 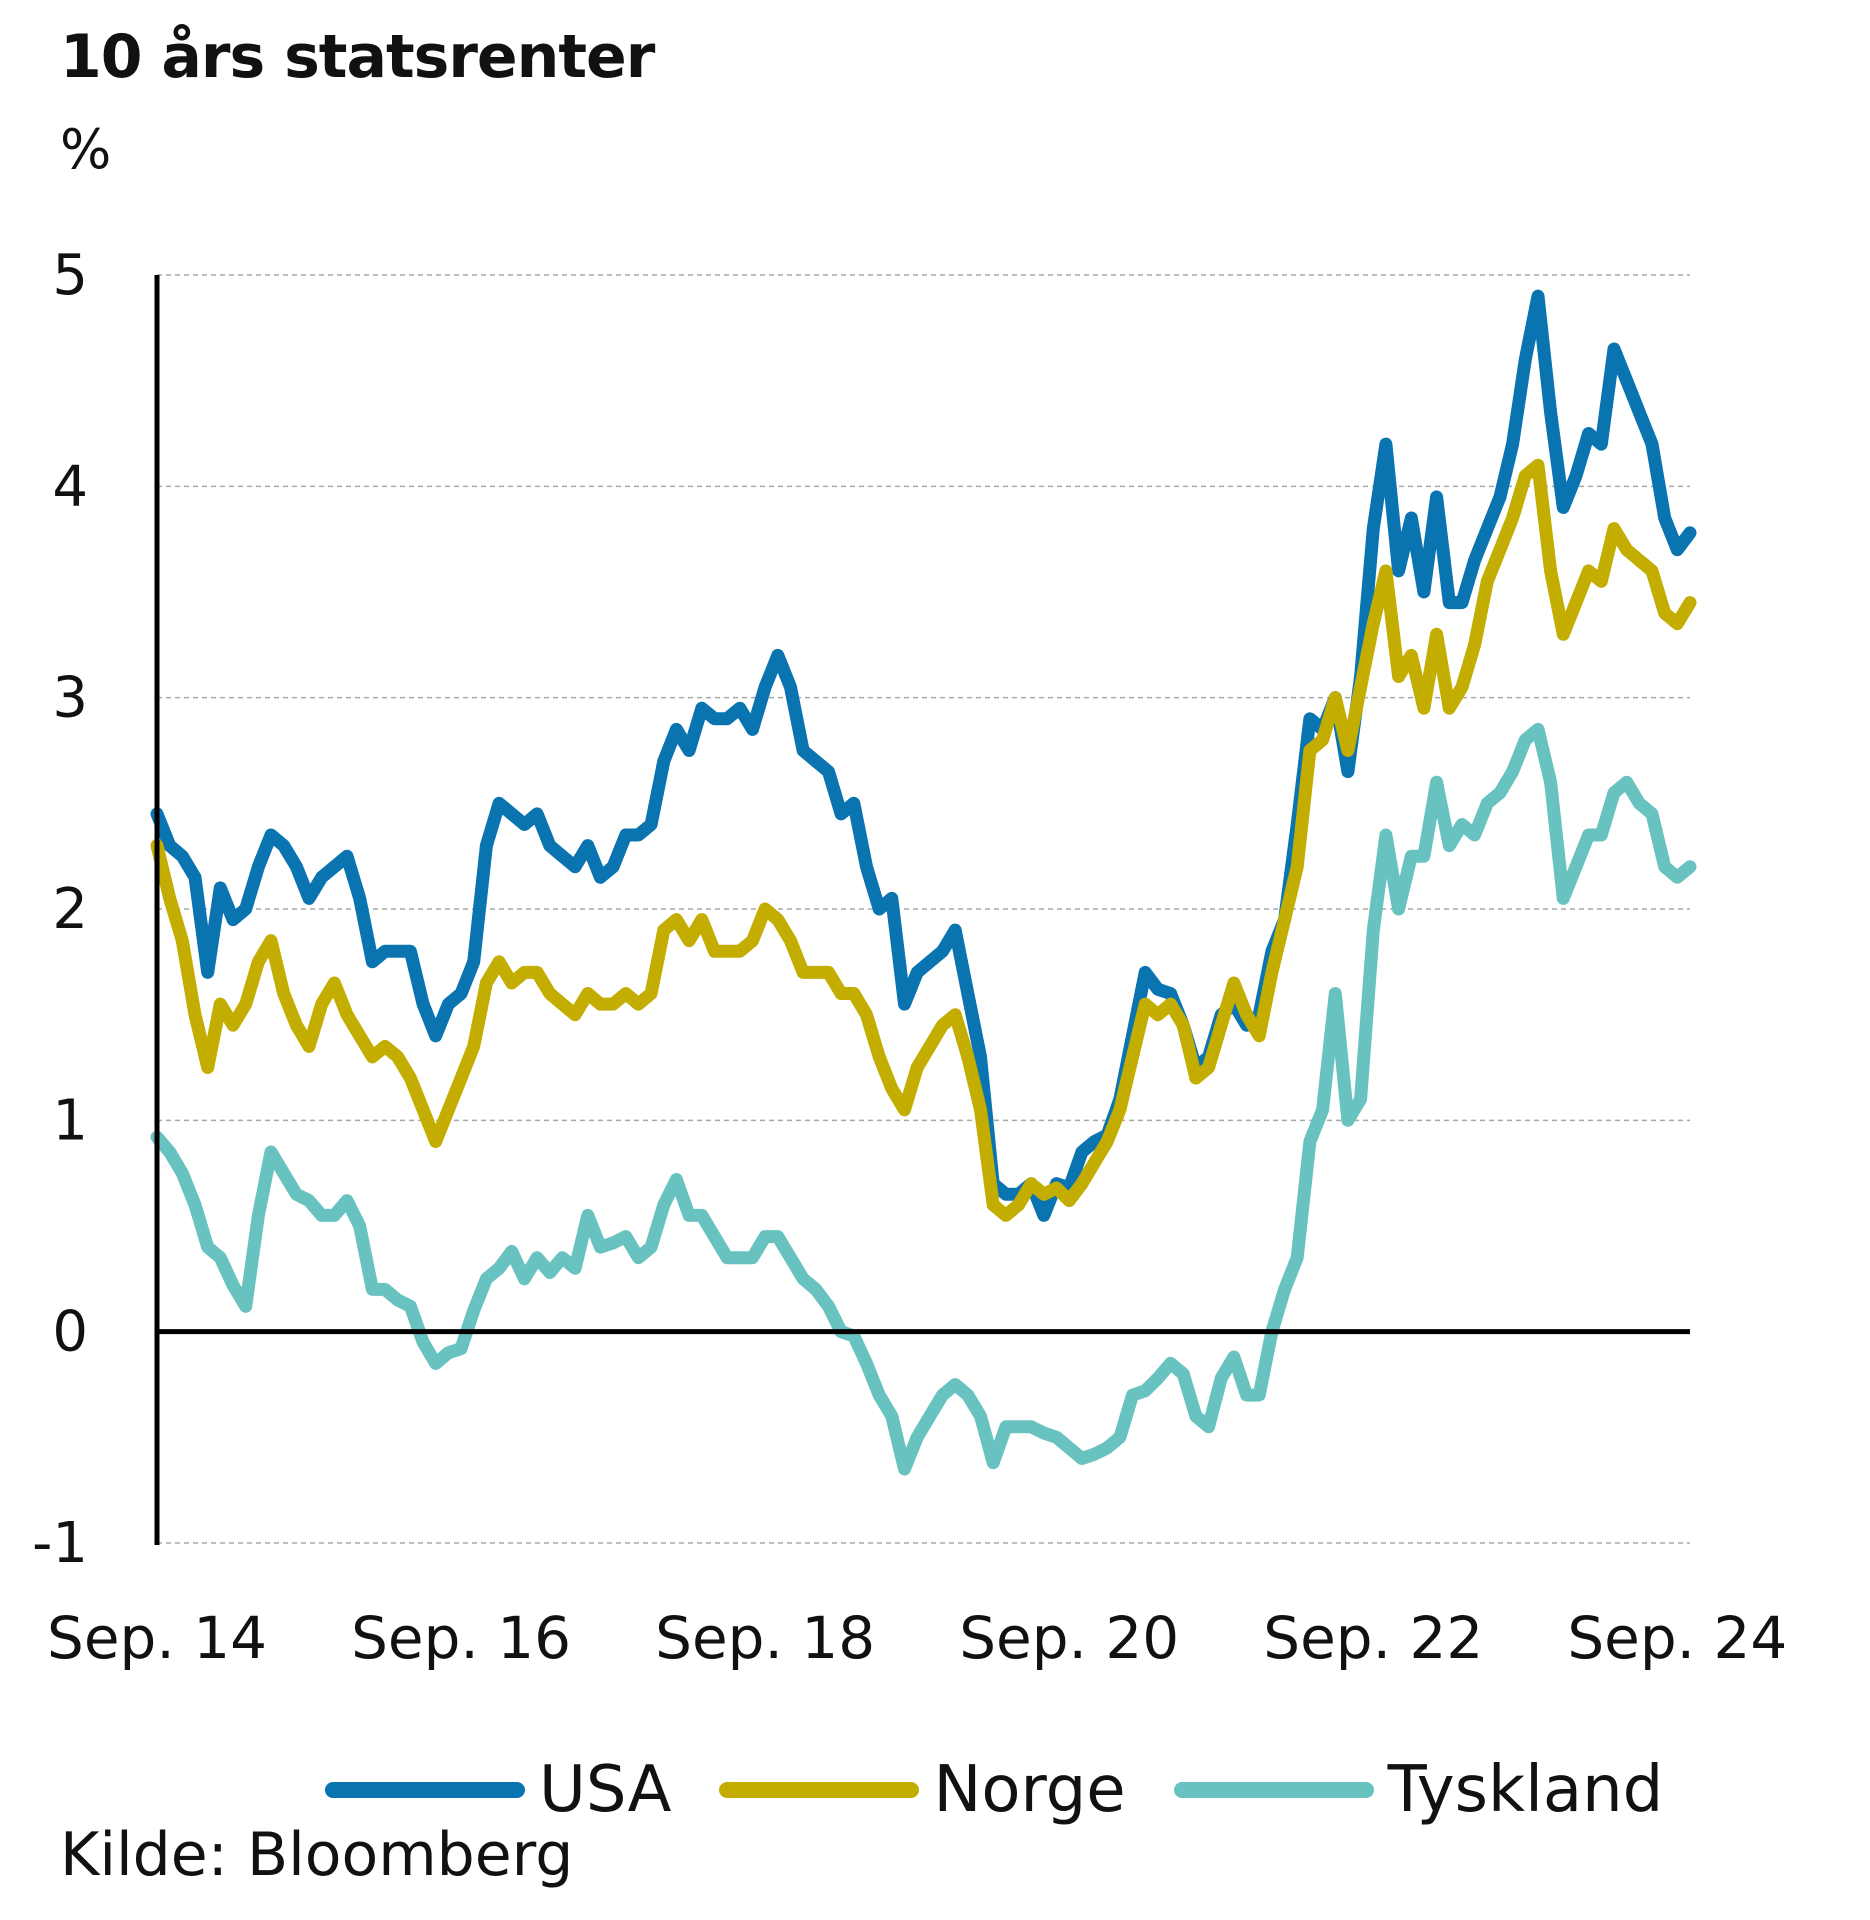 I want to click on x-tick-label: Sep. 24, so click(x=1677, y=1638).